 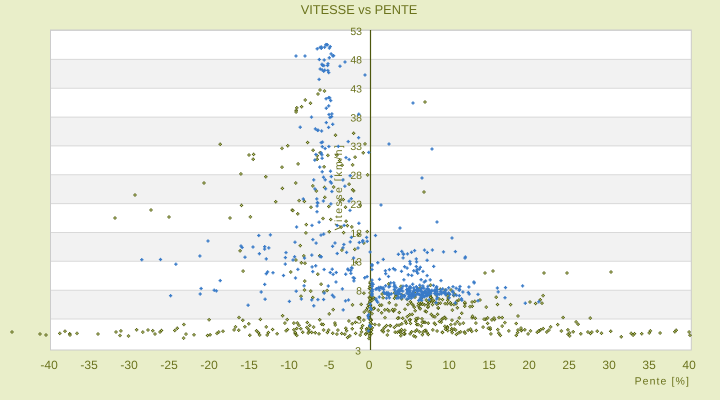 What do you see at coordinates (356, 90) in the screenshot?
I see `svg-text: 43` at bounding box center [356, 90].